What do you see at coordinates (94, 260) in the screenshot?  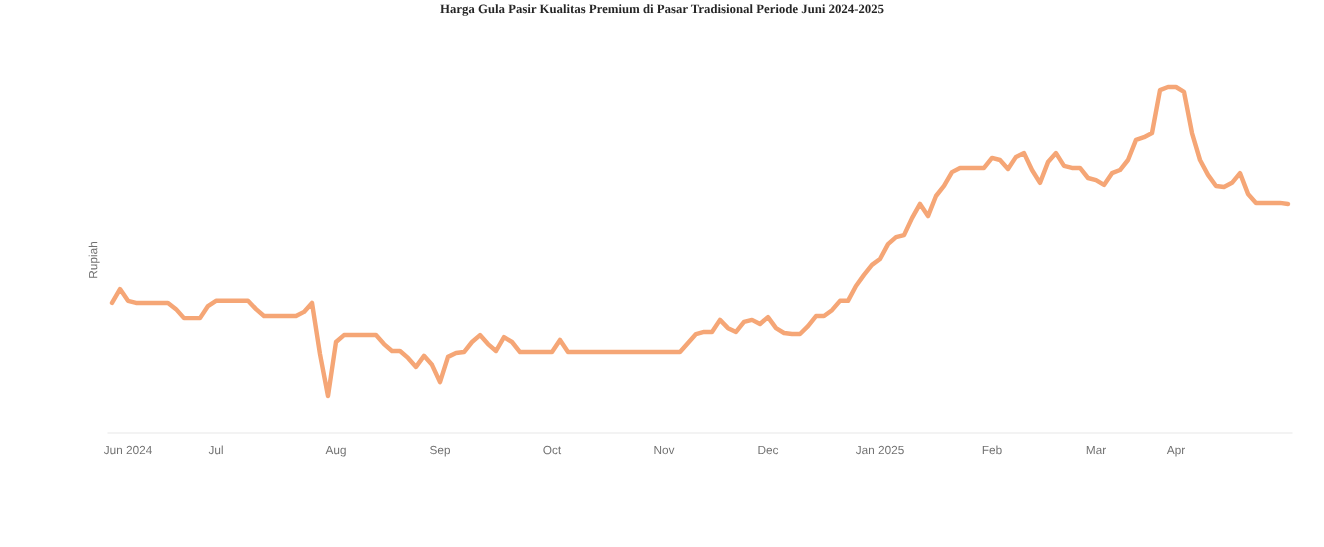 I see `y-axis-title: Rupiah` at bounding box center [94, 260].